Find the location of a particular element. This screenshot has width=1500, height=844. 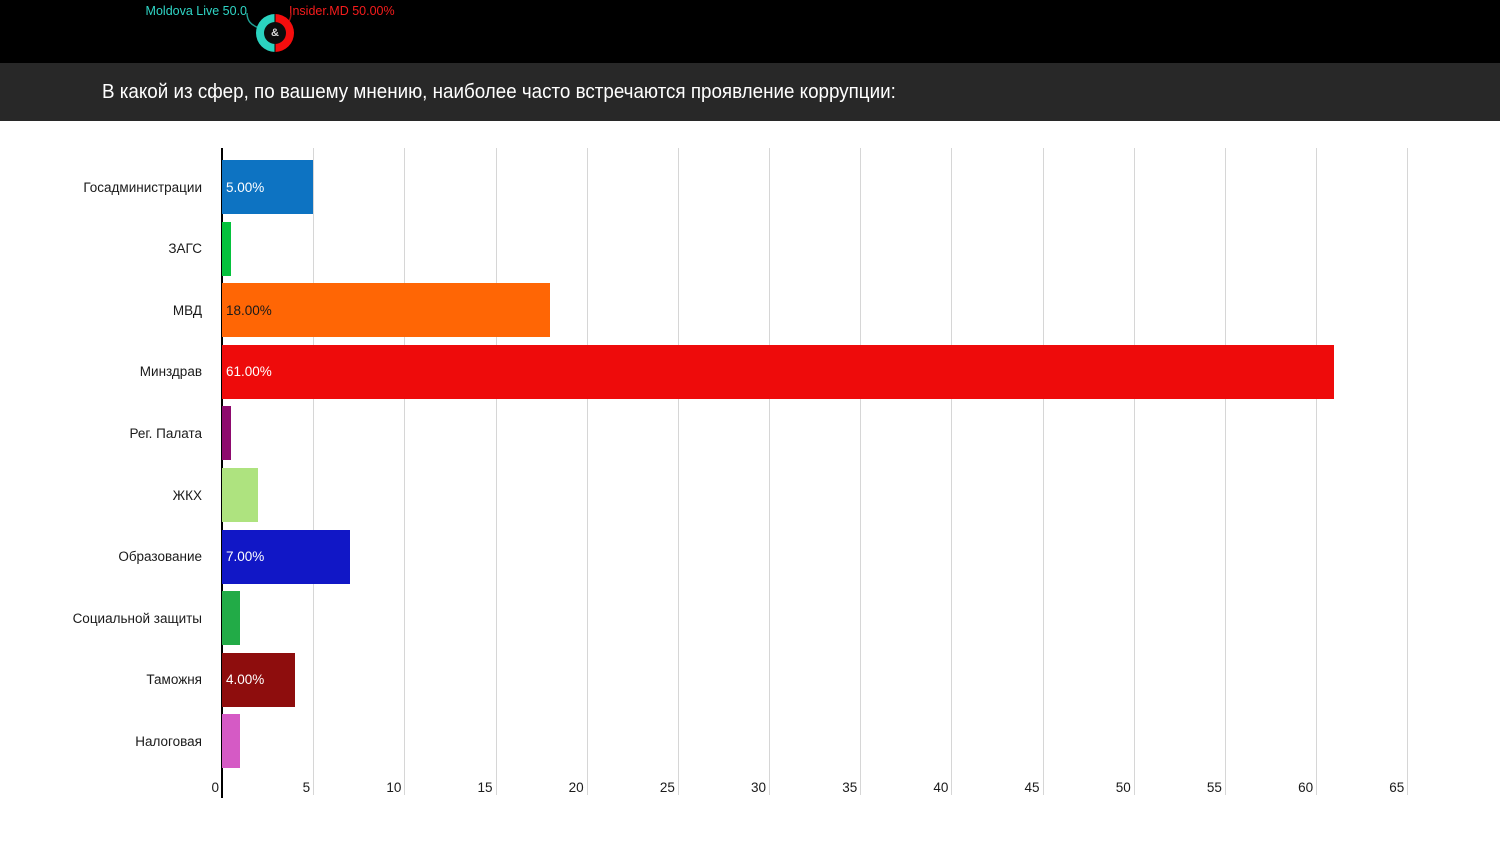

category-label: Таможня is located at coordinates (174, 680).